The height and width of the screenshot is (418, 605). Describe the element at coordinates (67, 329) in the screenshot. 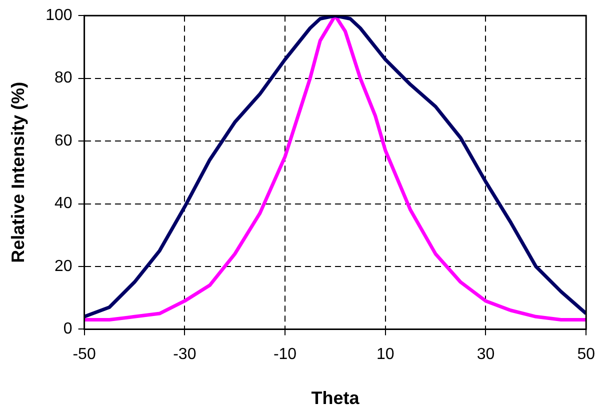

I see `y-tick-label: 0` at that location.